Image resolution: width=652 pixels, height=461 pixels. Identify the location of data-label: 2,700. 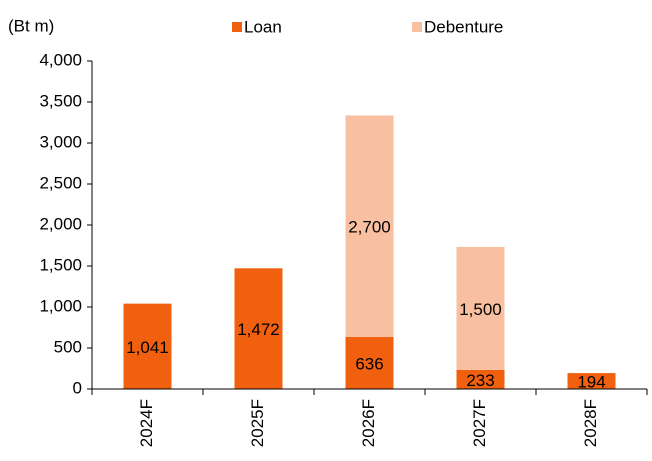
(369, 227).